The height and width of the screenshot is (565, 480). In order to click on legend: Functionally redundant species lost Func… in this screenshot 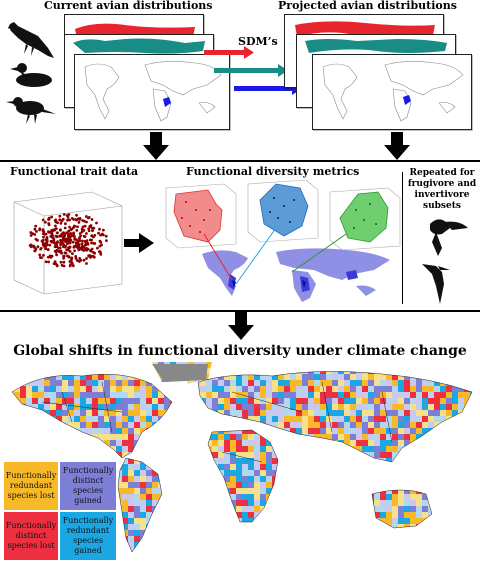, I will do `click(60, 511)`.